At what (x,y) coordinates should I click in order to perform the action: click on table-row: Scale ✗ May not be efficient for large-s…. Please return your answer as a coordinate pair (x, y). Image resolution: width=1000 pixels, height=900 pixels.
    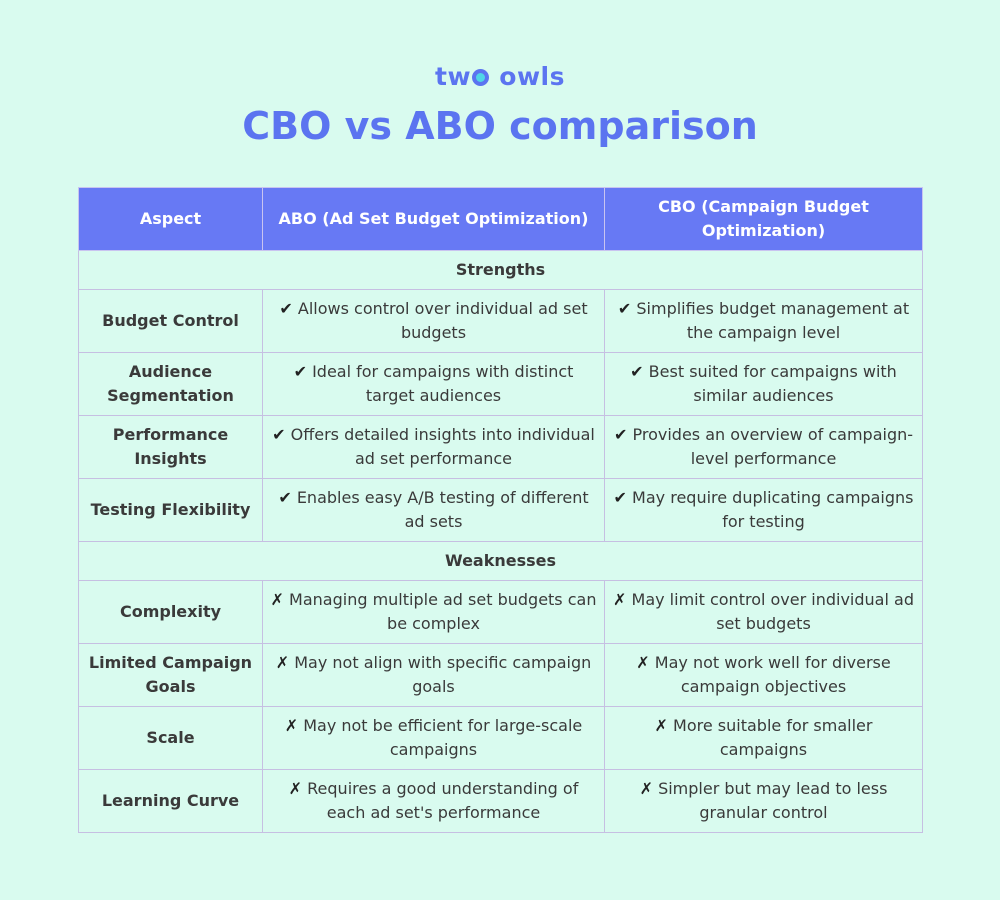
    Looking at the image, I should click on (500, 738).